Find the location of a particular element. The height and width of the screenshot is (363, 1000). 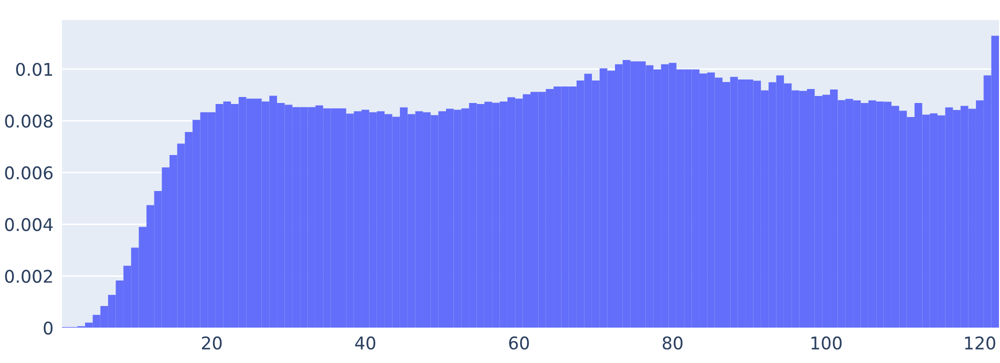

y-tick-label: 0.01 is located at coordinates (34, 69).